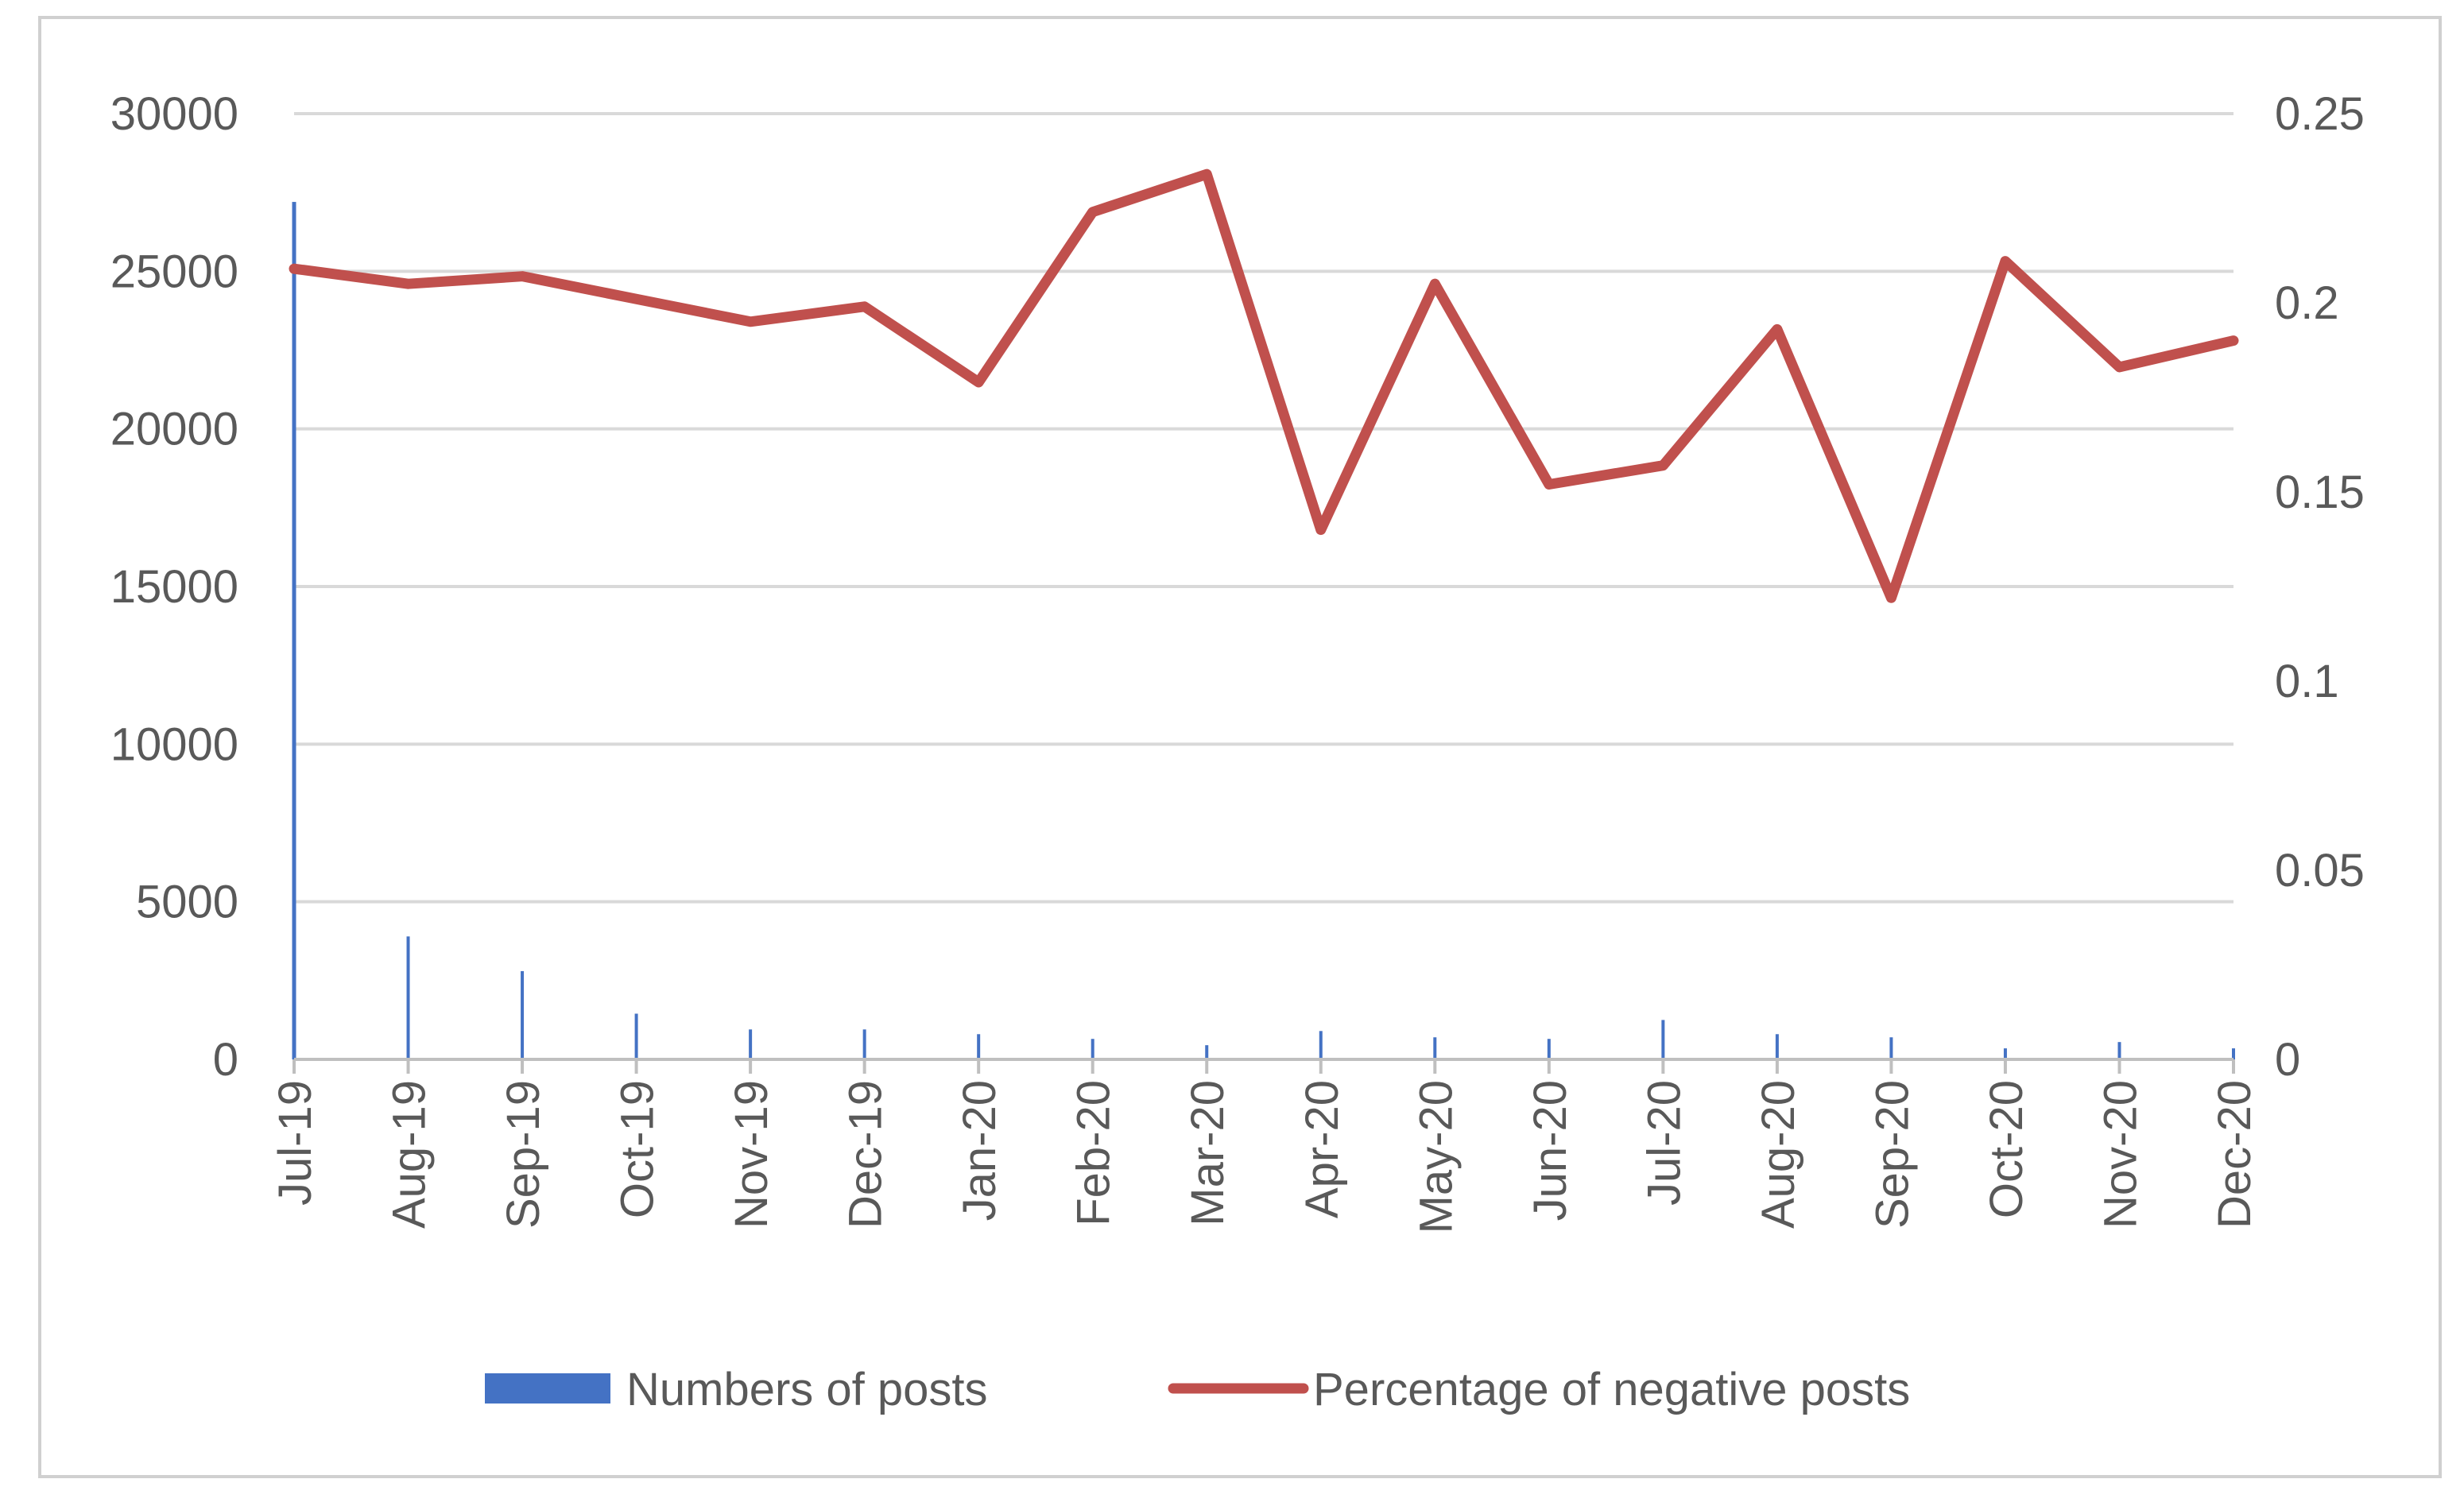  What do you see at coordinates (225, 1060) in the screenshot?
I see `left-tick-label: 0` at bounding box center [225, 1060].